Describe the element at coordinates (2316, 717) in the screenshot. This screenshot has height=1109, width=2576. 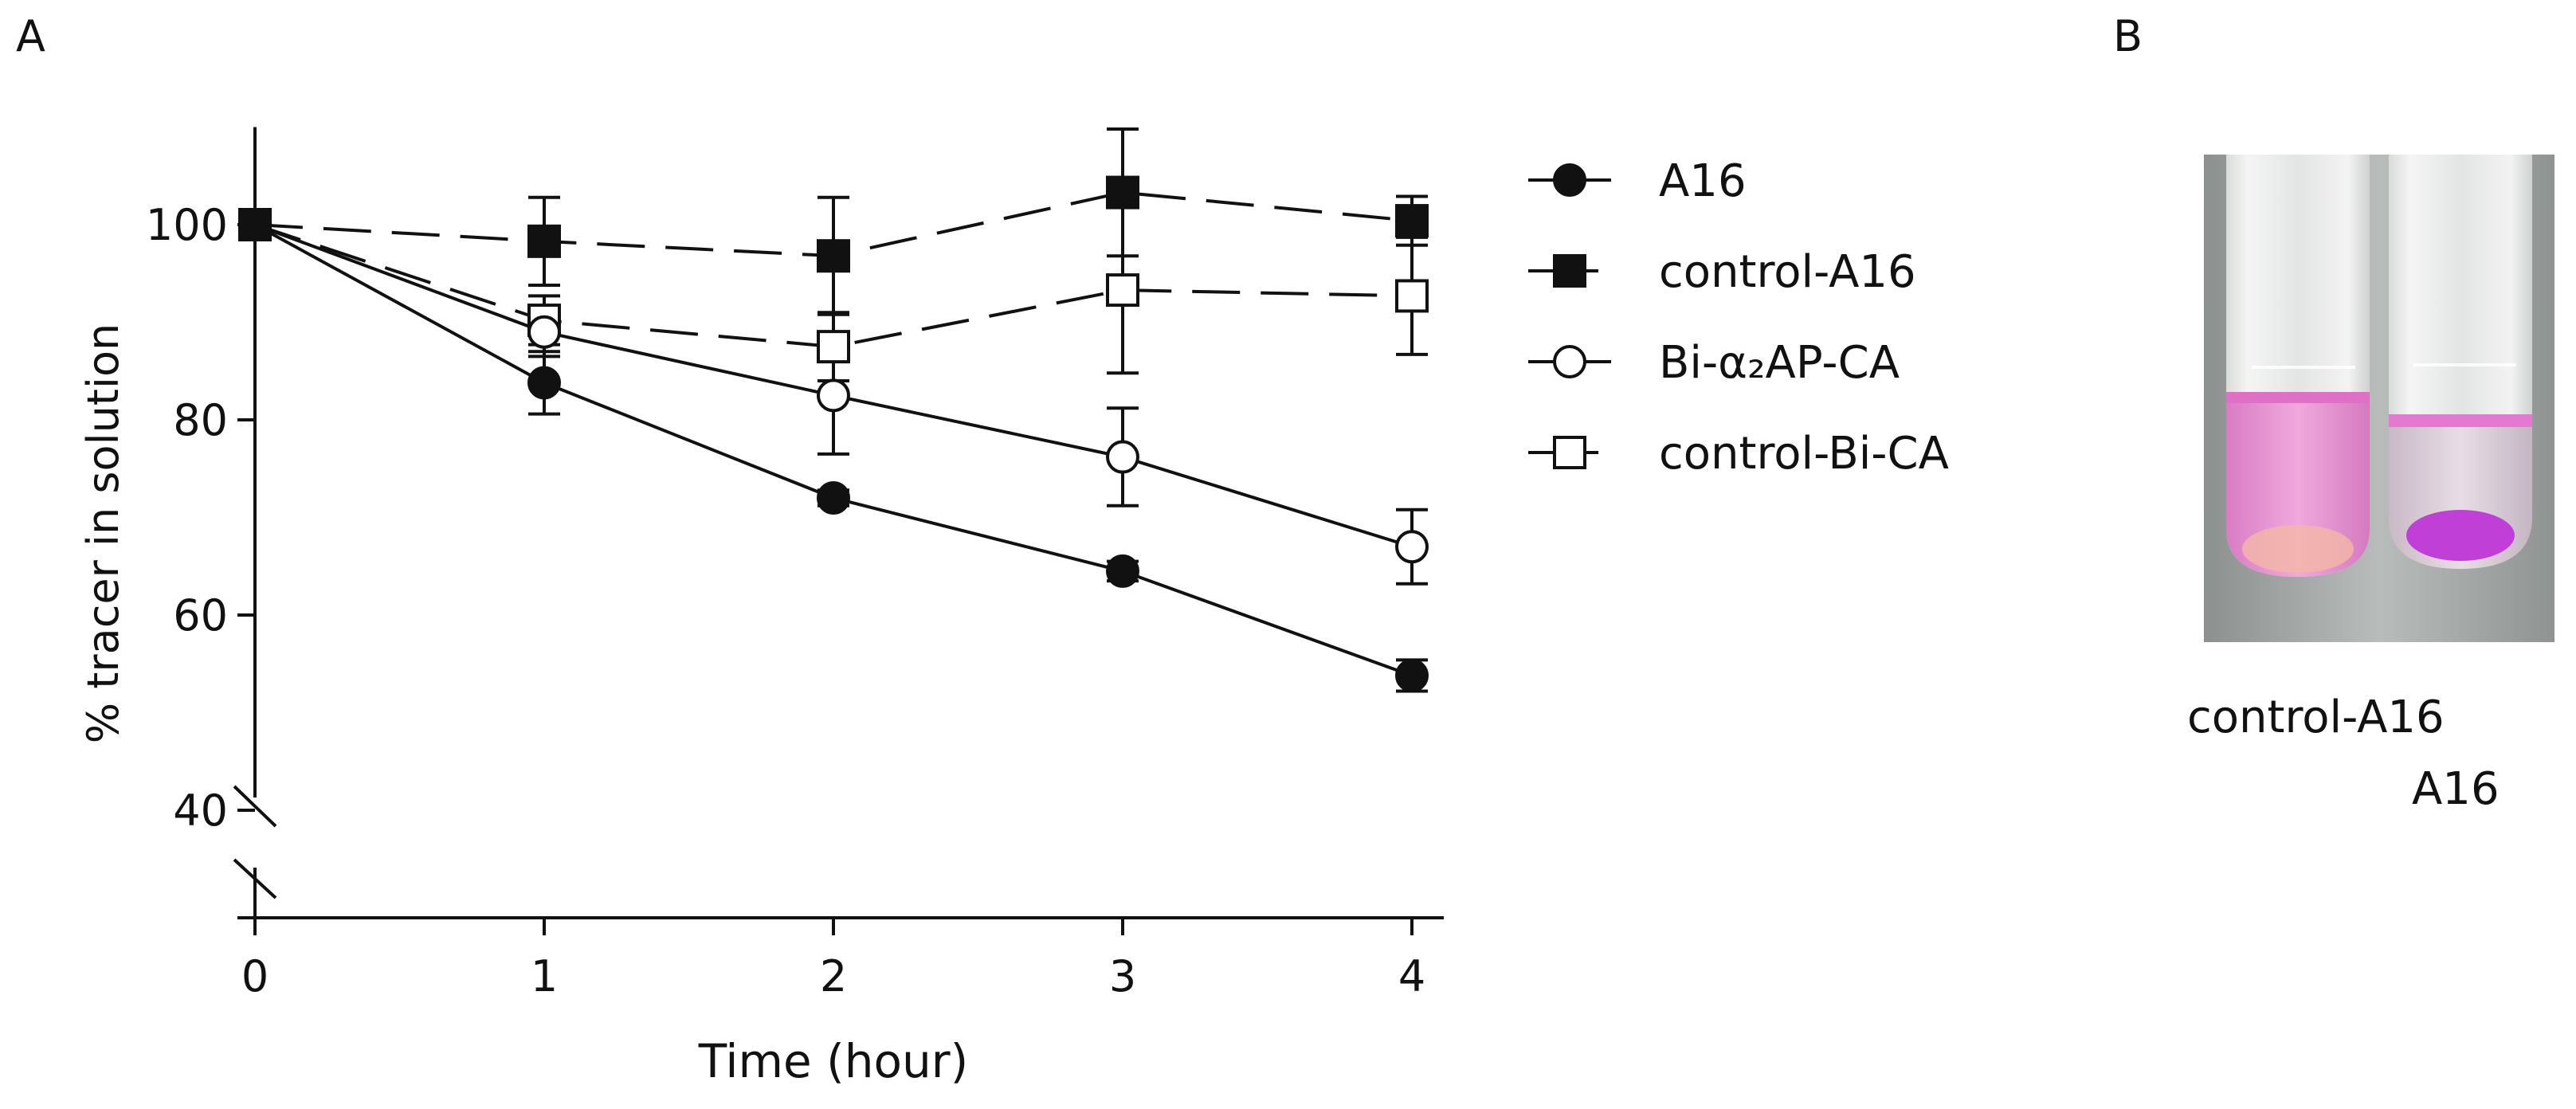
I see `tube-label-control-a16: control-A16` at that location.